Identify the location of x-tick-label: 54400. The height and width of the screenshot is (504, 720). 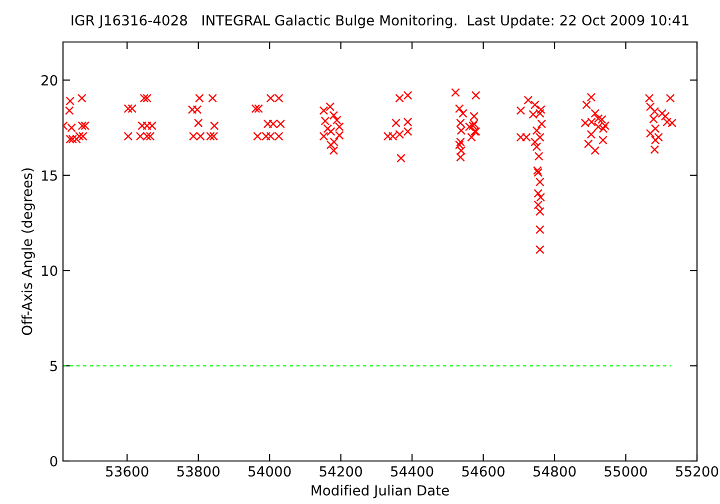
(412, 471).